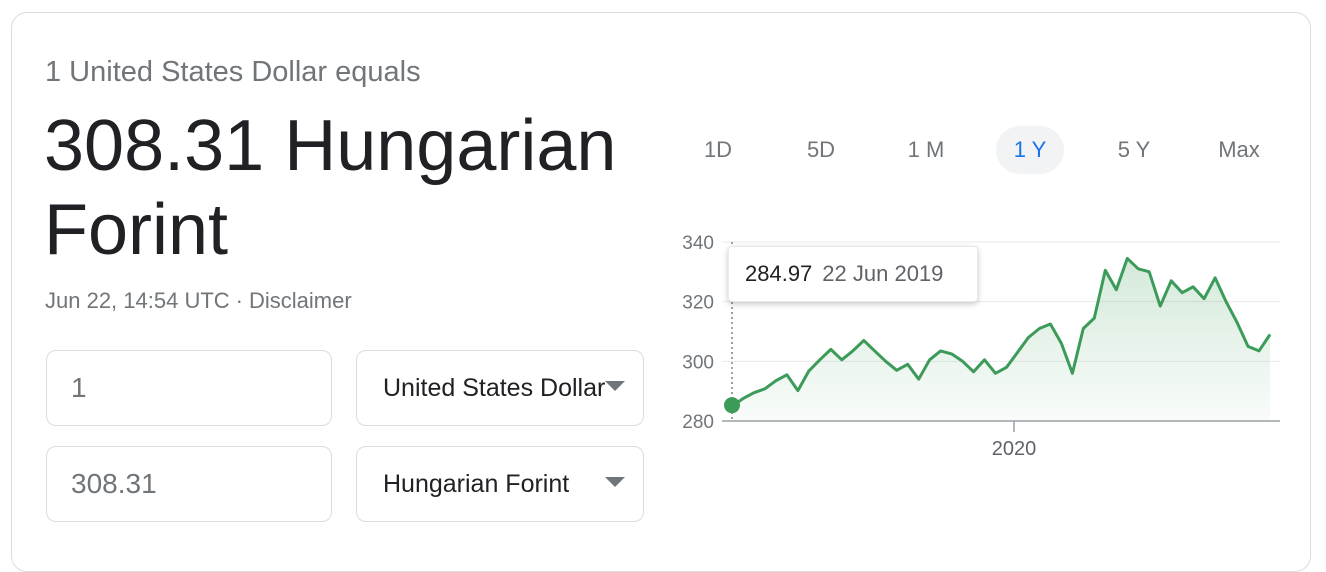  Describe the element at coordinates (698, 303) in the screenshot. I see `y-tick-label: 320` at that location.